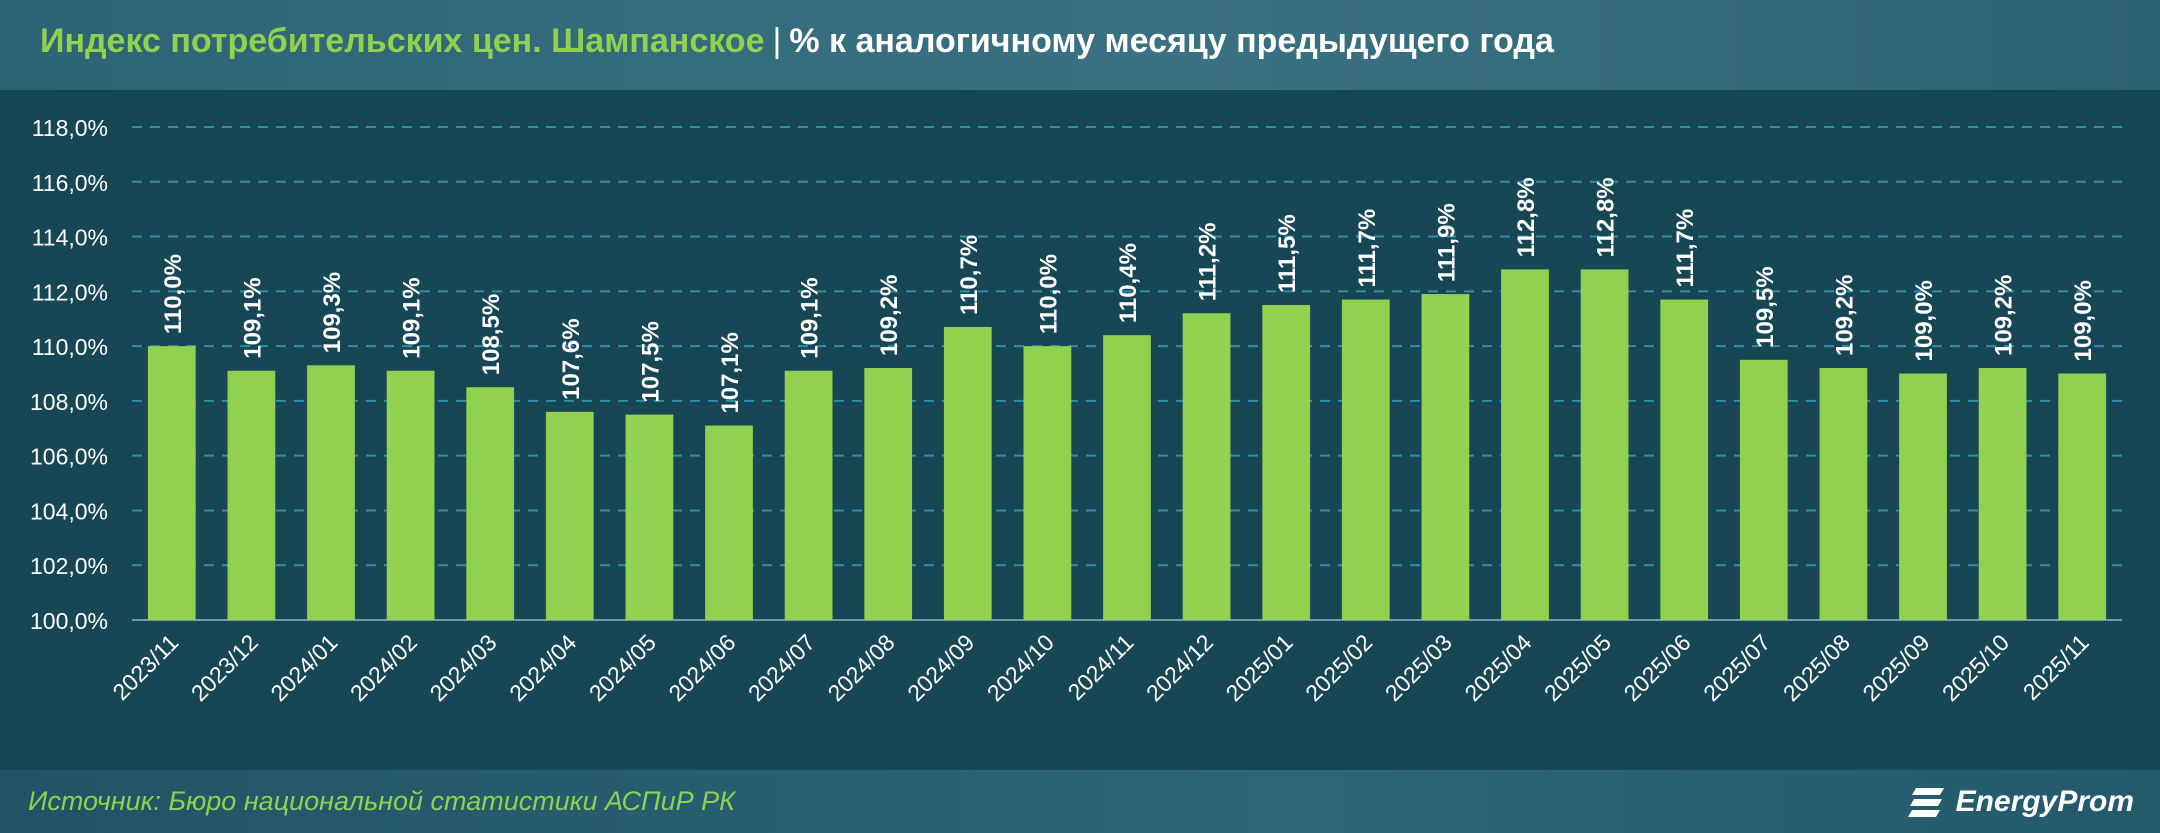 The width and height of the screenshot is (2160, 833). Describe the element at coordinates (1179, 667) in the screenshot. I see `x-tick-label: 2024/12` at that location.